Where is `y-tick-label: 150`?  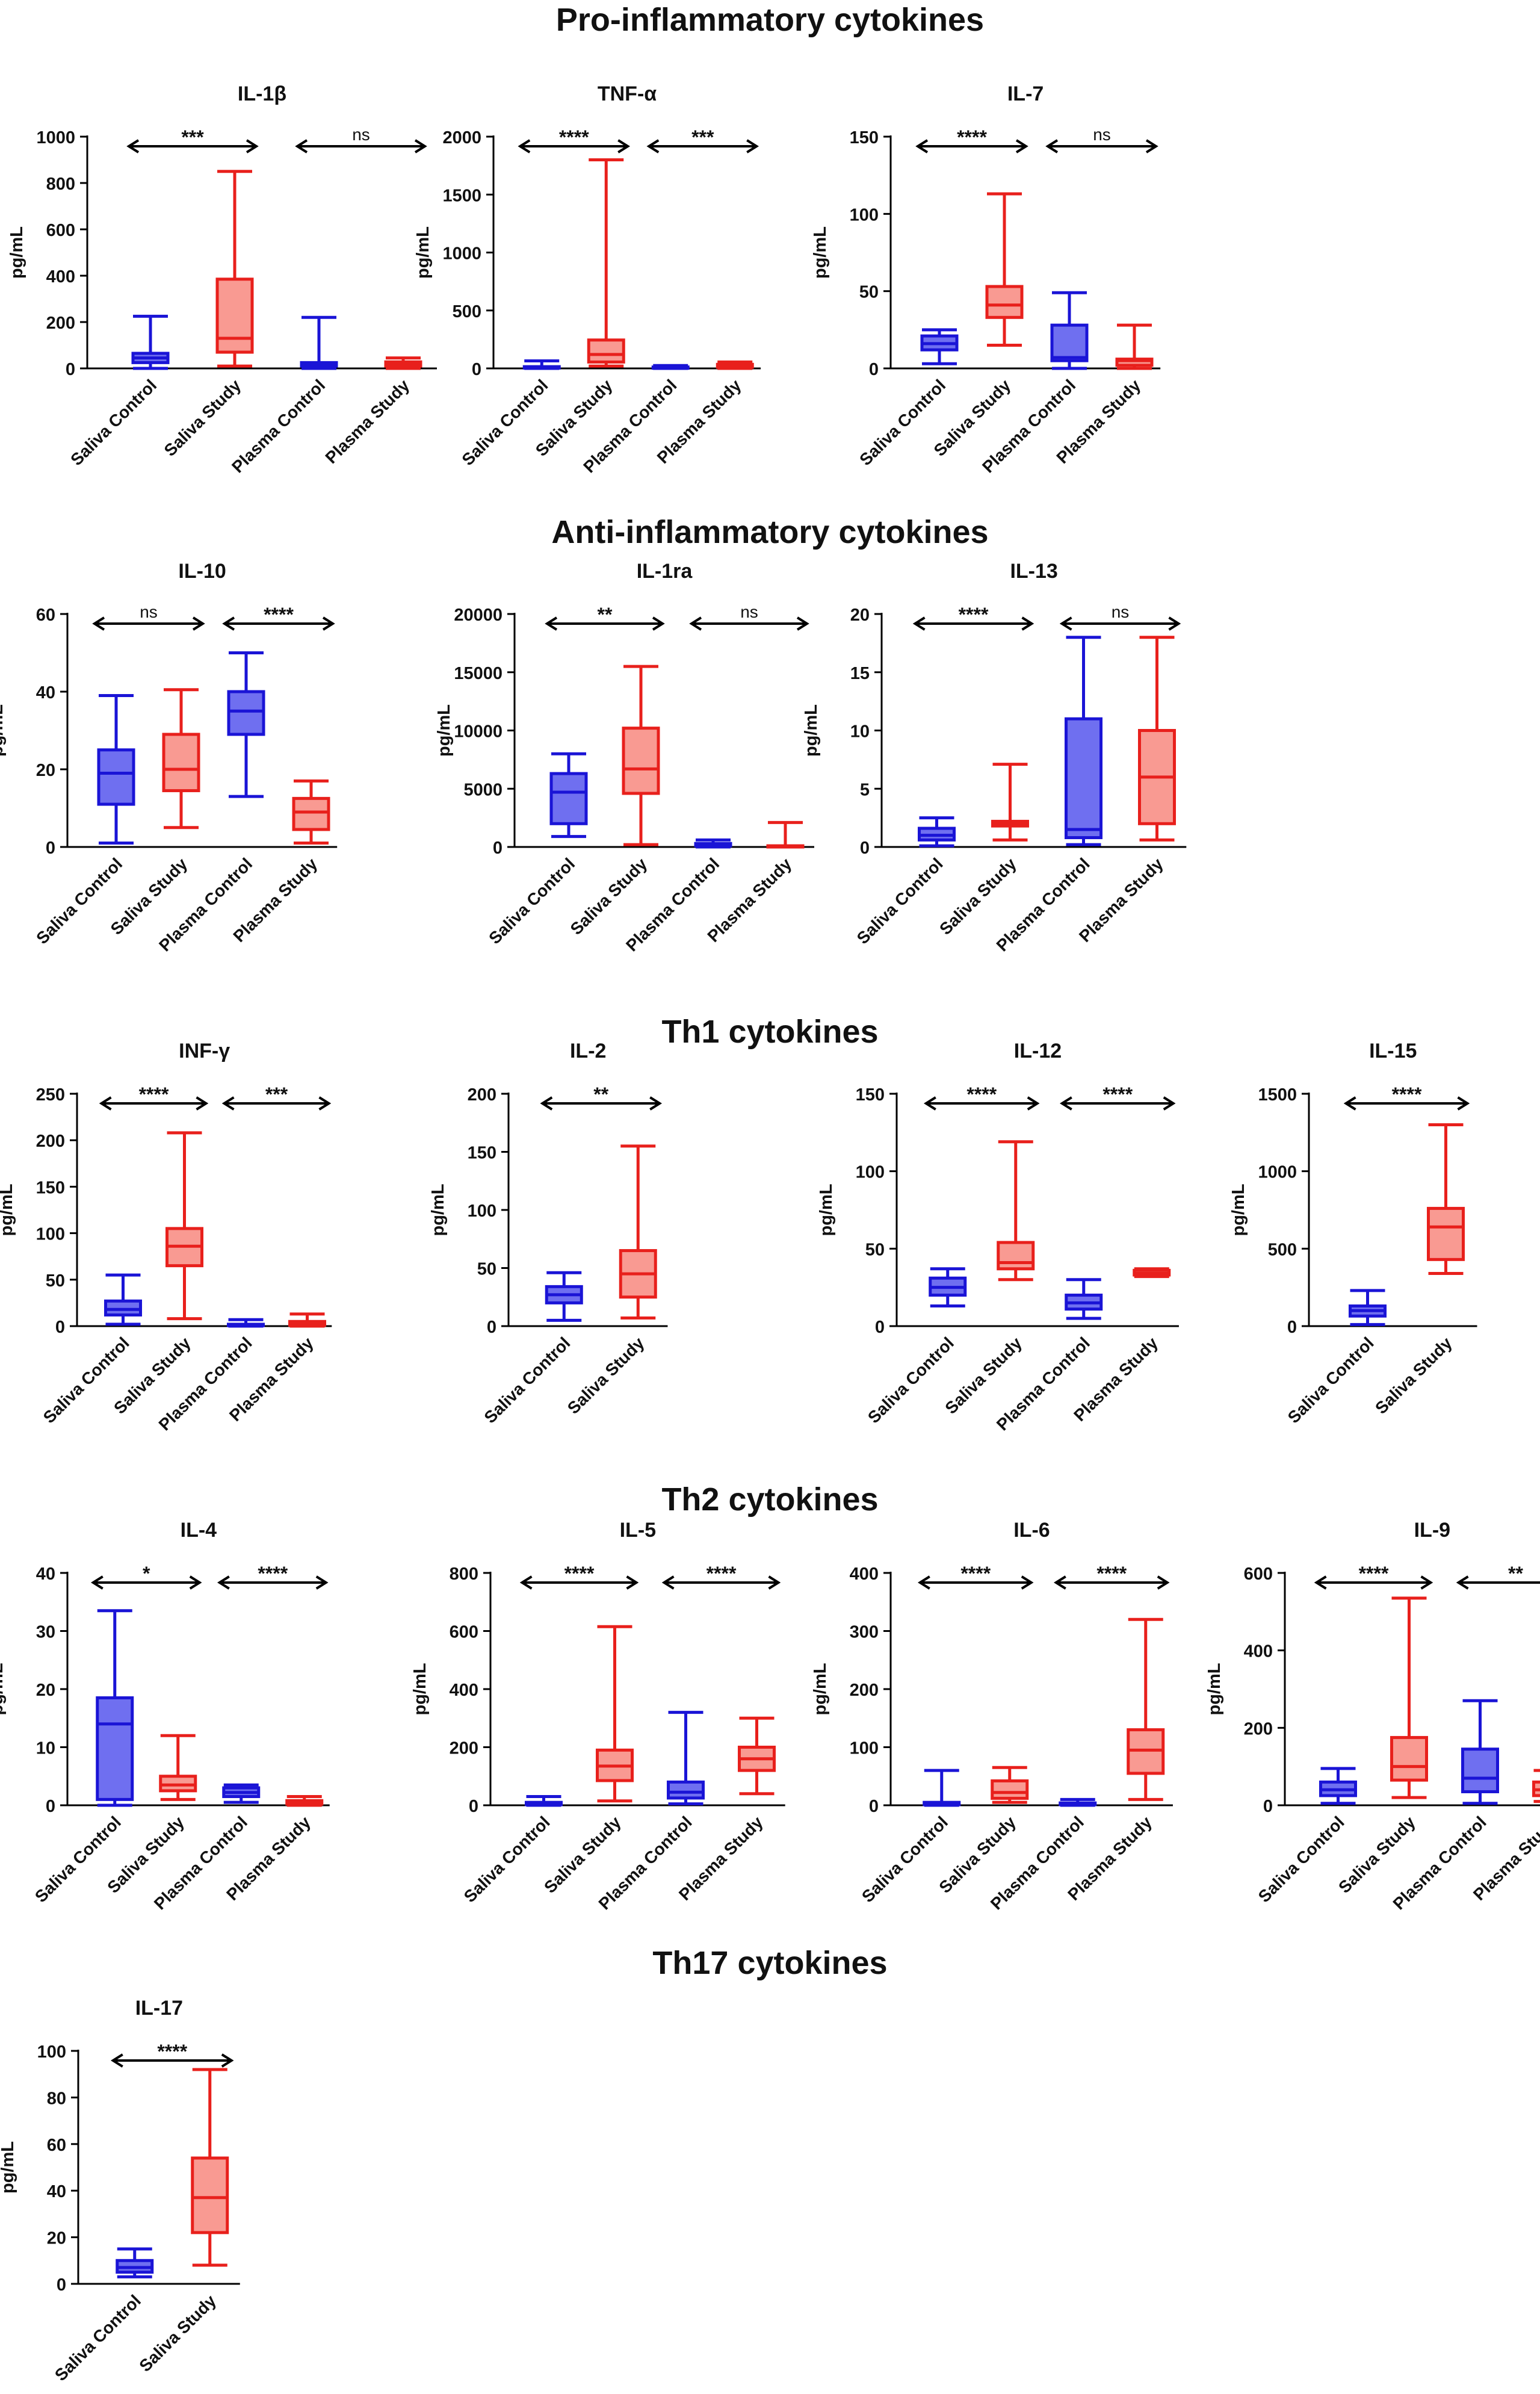 y-tick-label: 150 is located at coordinates (50, 1187).